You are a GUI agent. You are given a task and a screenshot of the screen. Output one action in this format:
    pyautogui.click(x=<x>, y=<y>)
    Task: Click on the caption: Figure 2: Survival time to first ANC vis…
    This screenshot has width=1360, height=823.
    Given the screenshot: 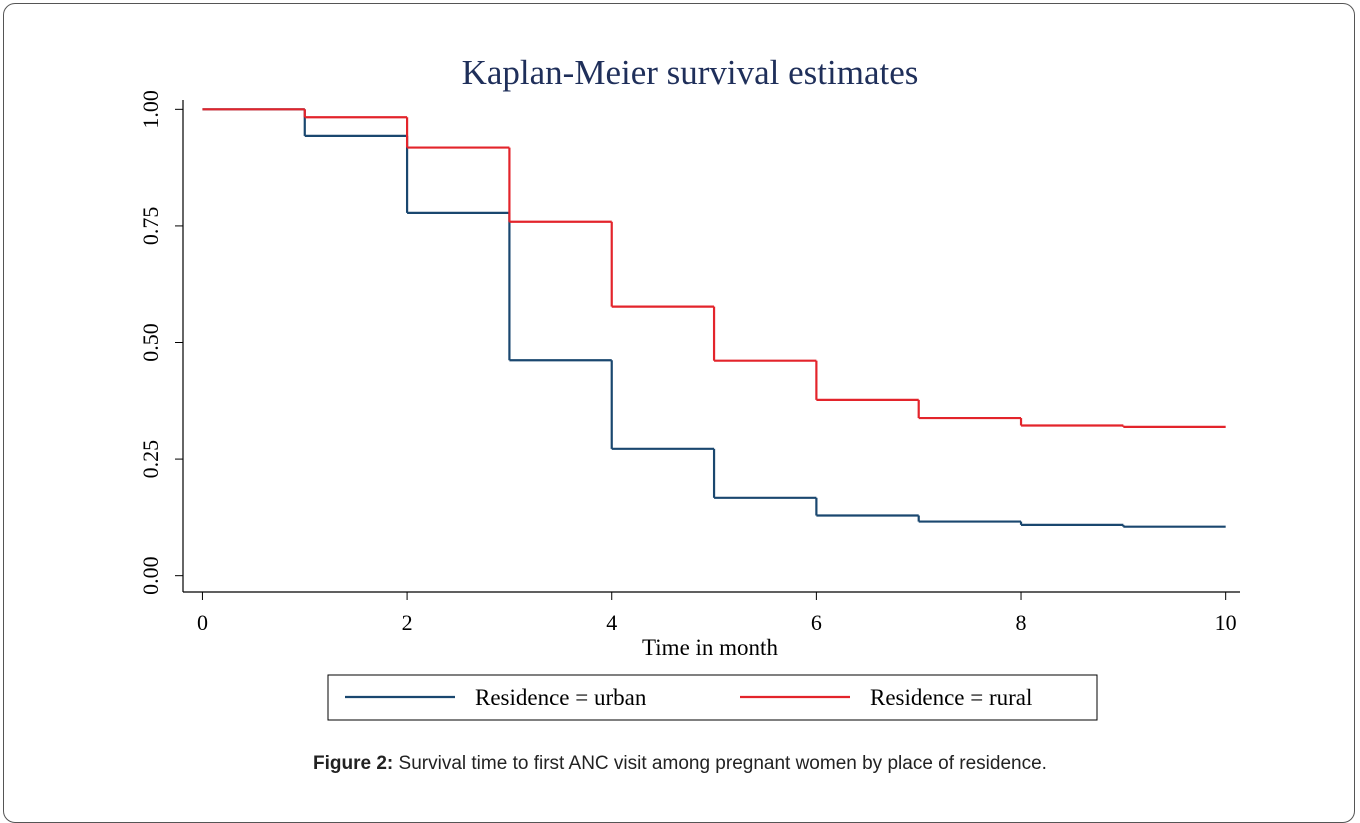 What is the action you would take?
    pyautogui.click(x=680, y=764)
    